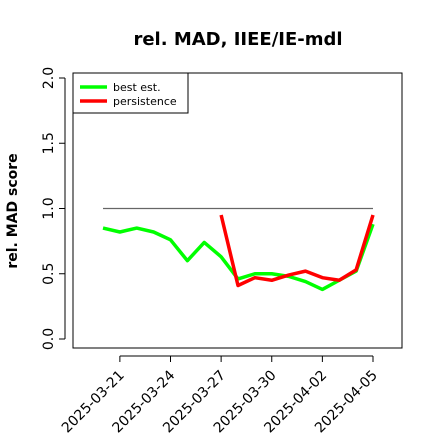 This screenshot has width=440, height=440. Describe the element at coordinates (137, 87) in the screenshot. I see `legend-label: best est.` at that location.